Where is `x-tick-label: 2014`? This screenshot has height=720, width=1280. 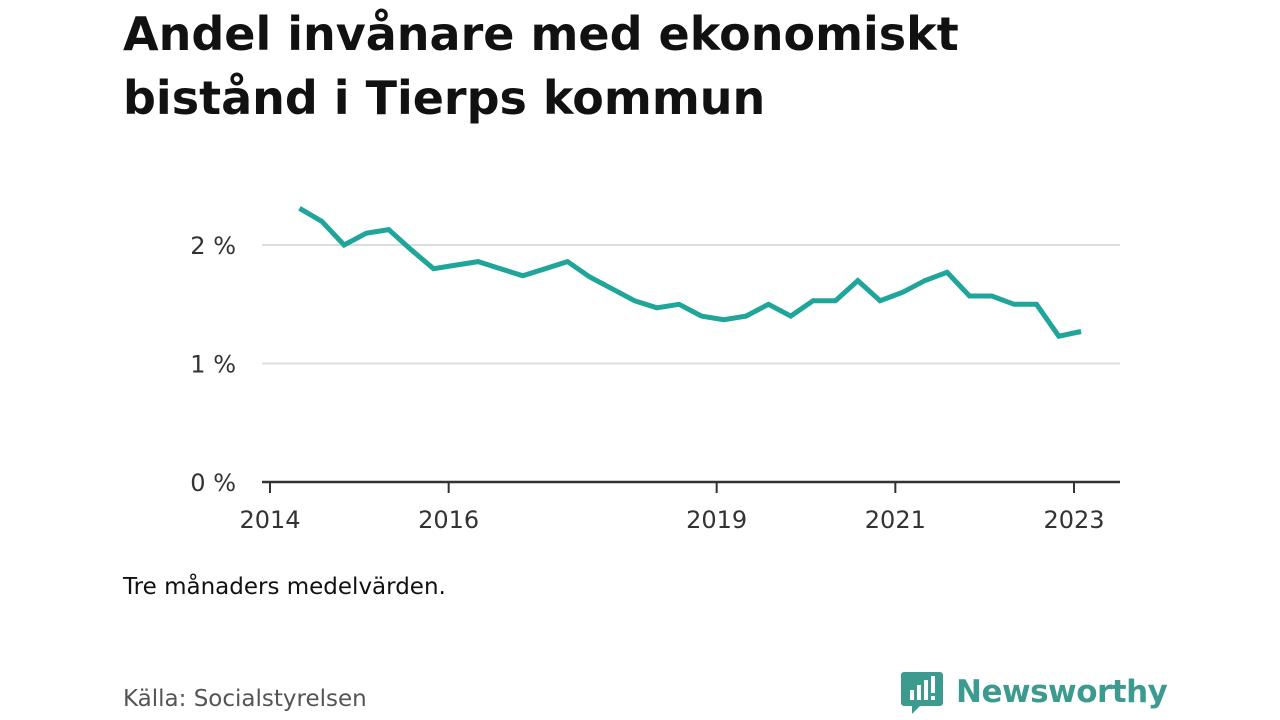
x-tick-label: 2014 is located at coordinates (269, 520).